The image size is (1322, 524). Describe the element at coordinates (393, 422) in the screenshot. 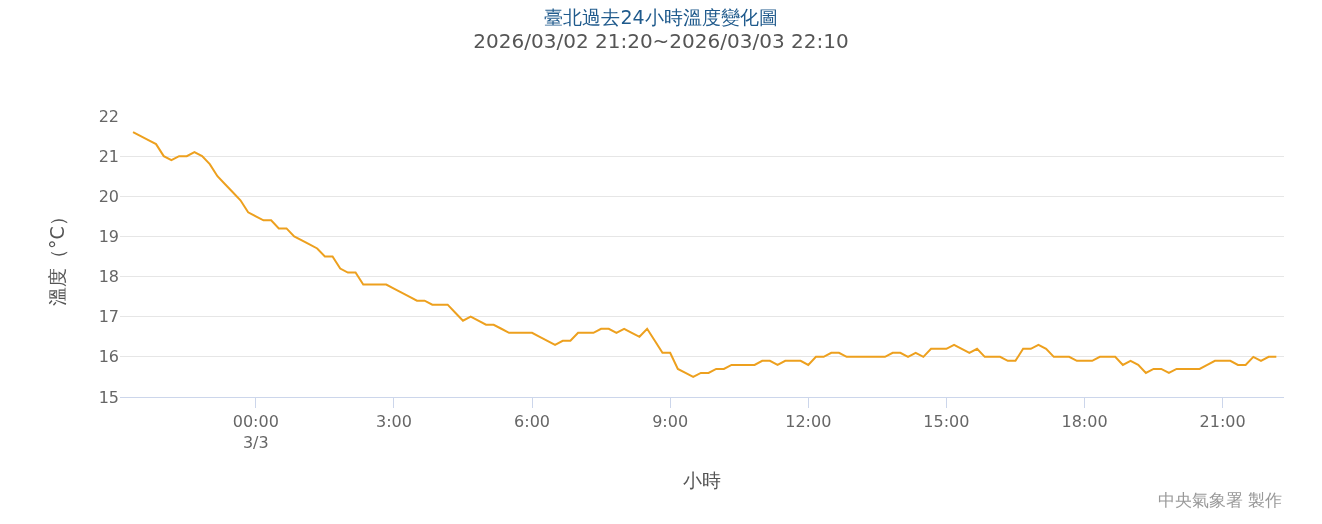

I see `x-tick-label: 3:00` at that location.